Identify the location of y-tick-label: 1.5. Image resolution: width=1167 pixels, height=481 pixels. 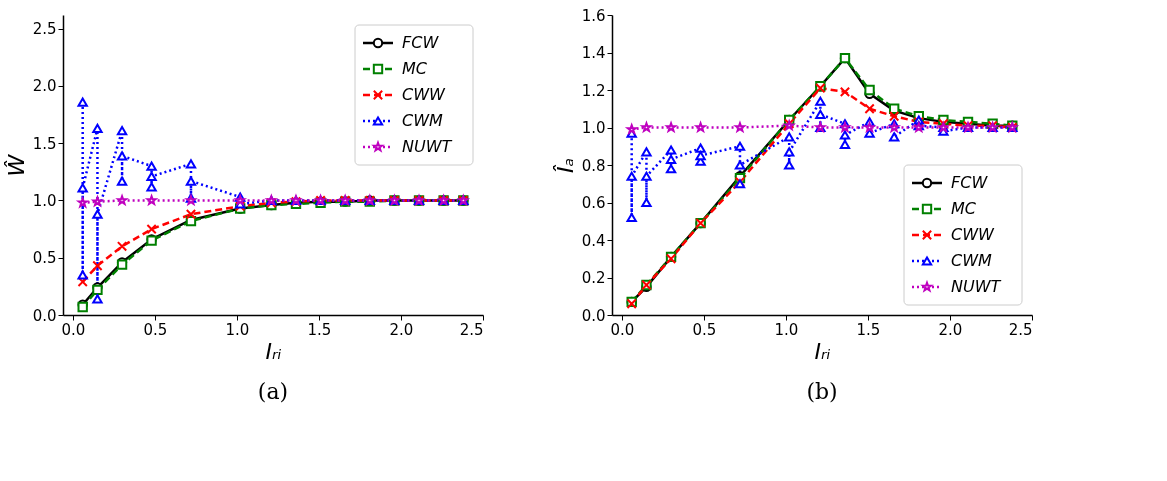
(44, 143).